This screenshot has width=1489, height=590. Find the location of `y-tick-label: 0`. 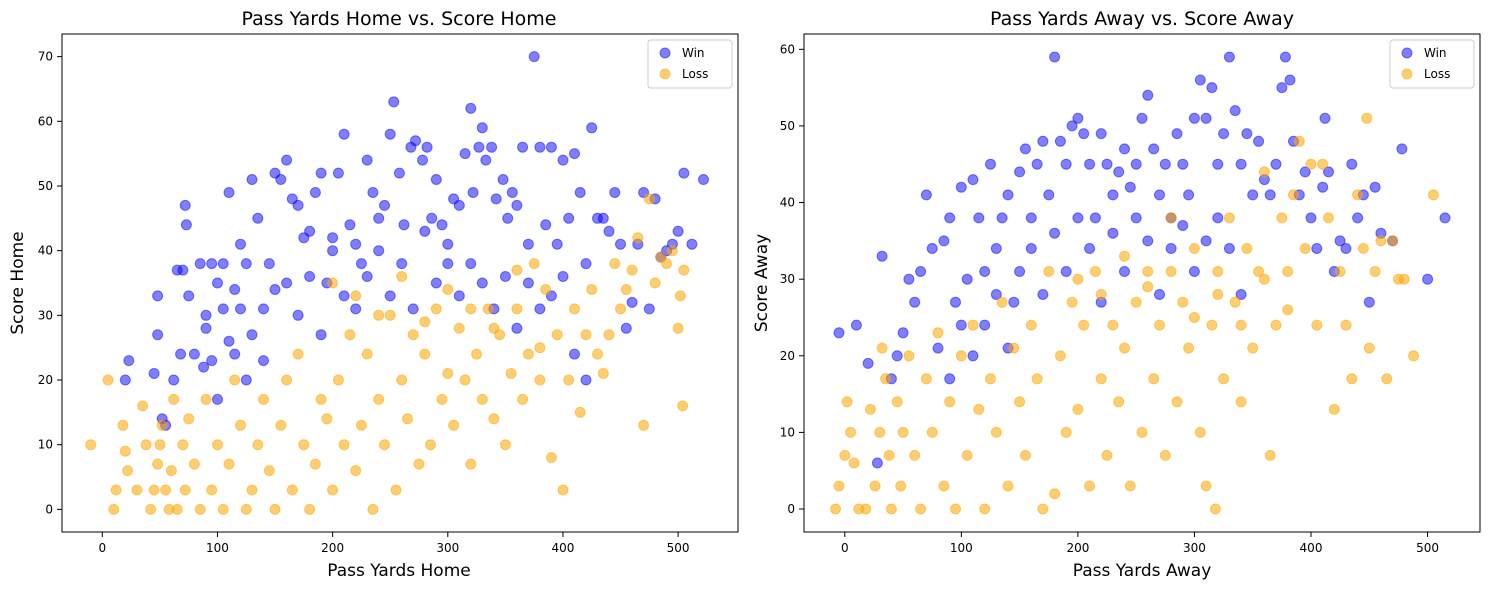

y-tick-label: 0 is located at coordinates (791, 509).